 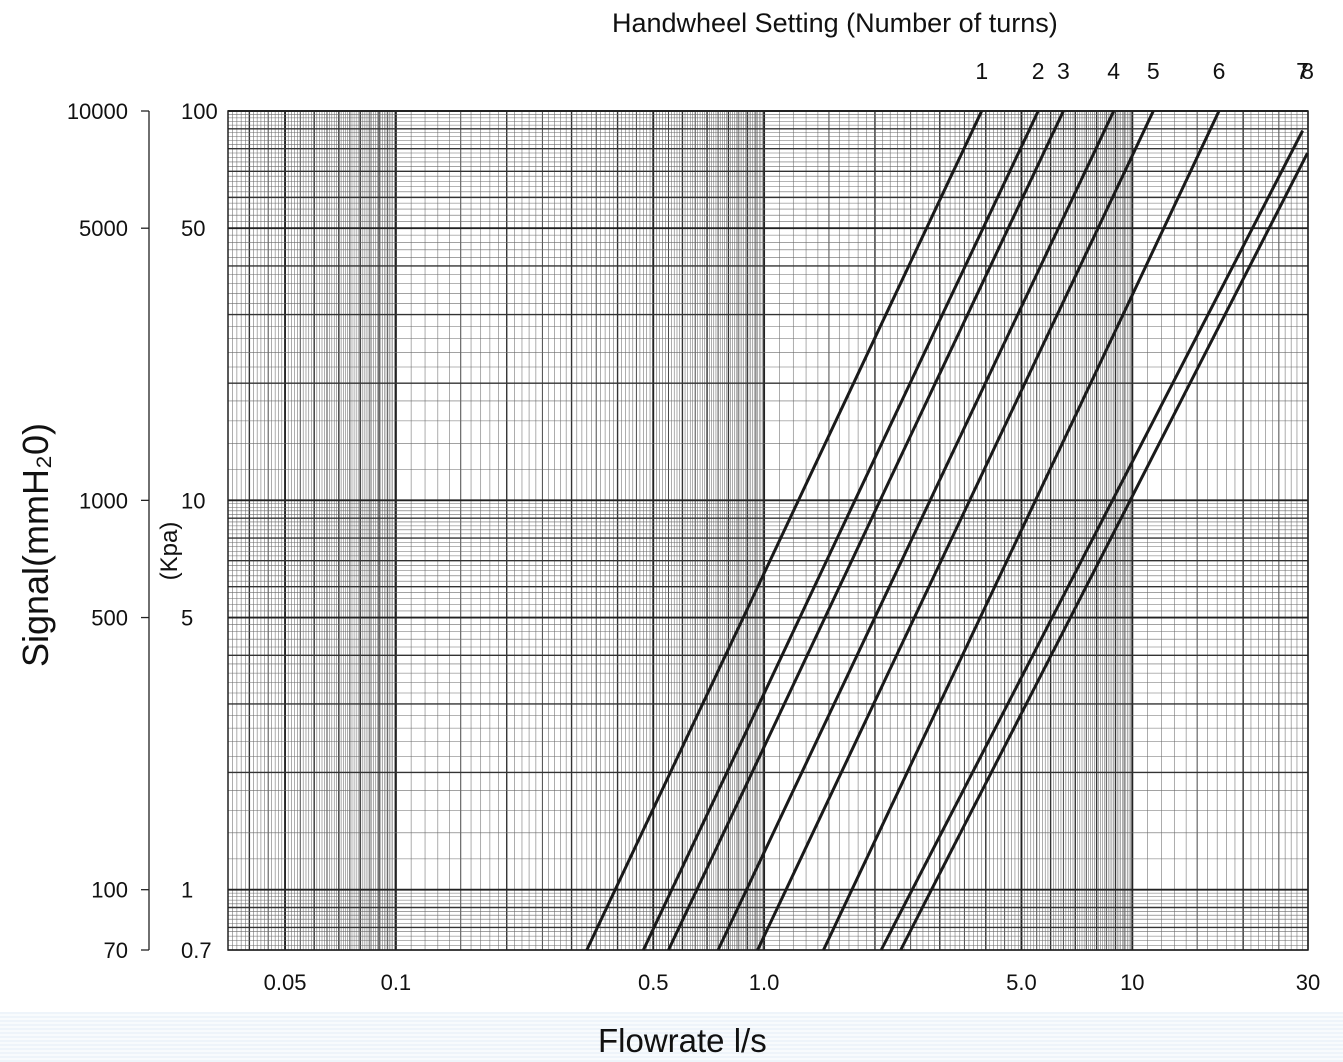 What do you see at coordinates (199, 531) in the screenshot?
I see `y-axis-kpa: 100 50 10 5 1 0.7` at bounding box center [199, 531].